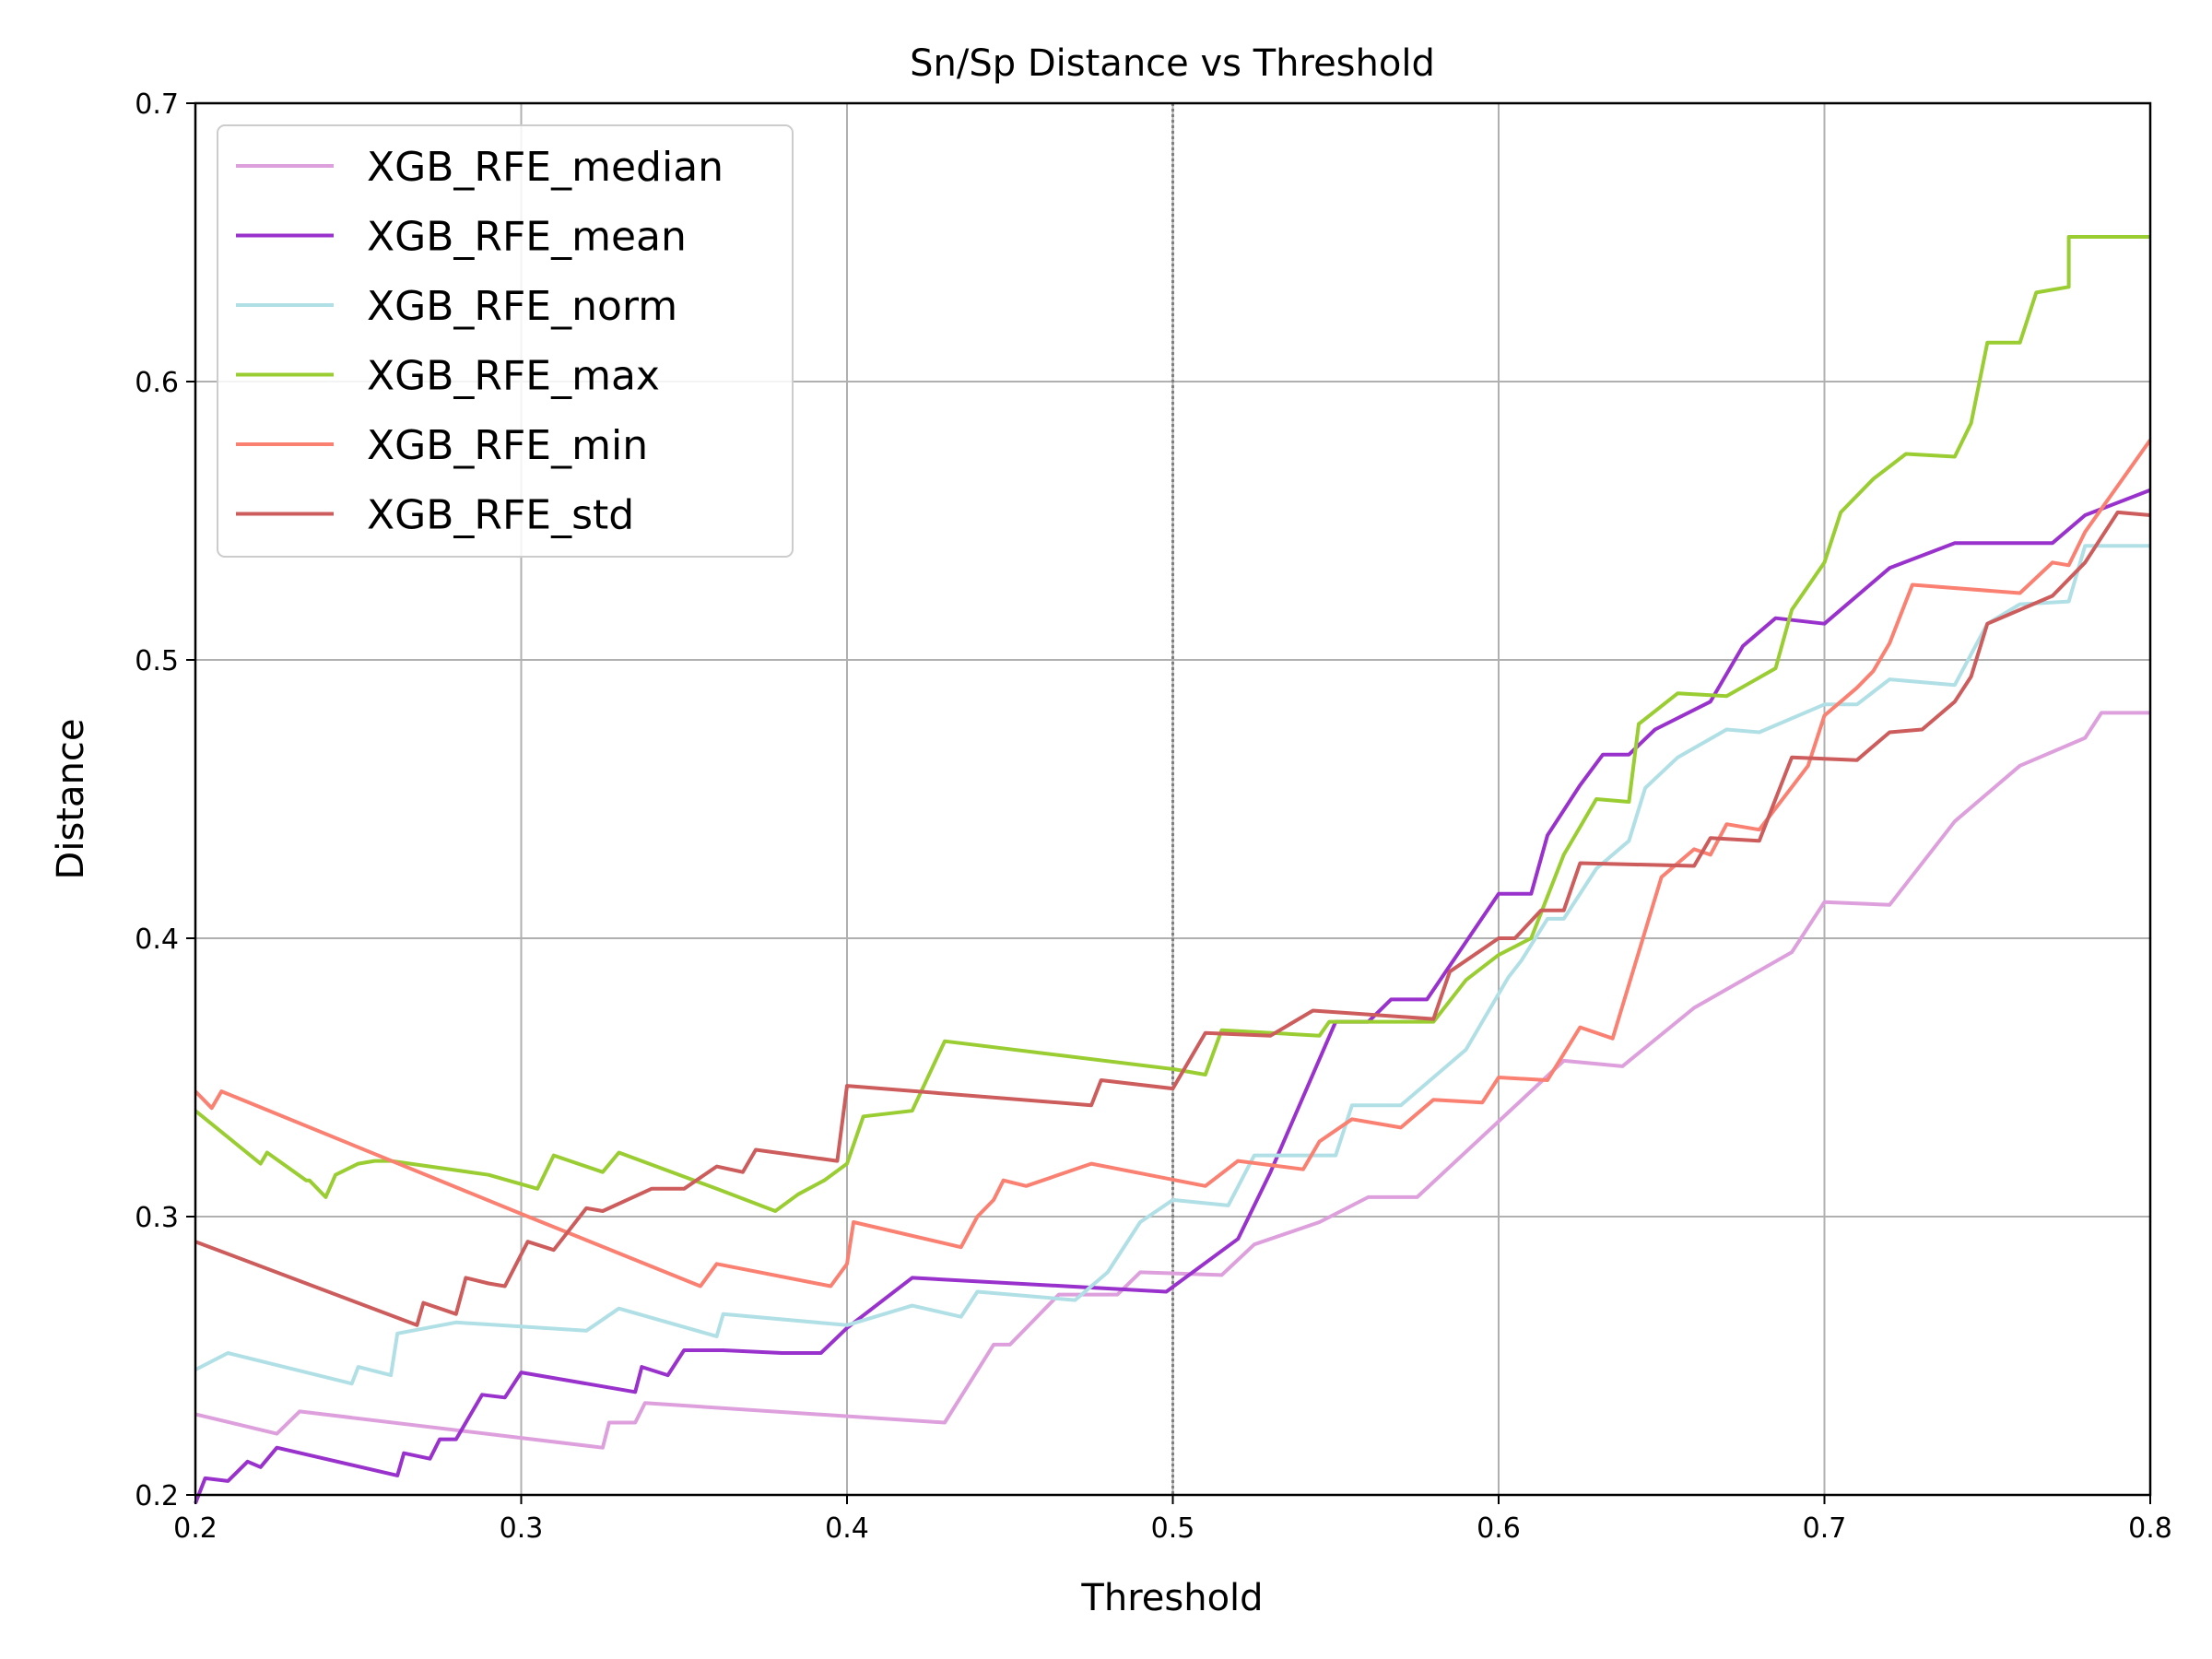  I want to click on legend-label: XGB_RFE_norm, so click(522, 306).